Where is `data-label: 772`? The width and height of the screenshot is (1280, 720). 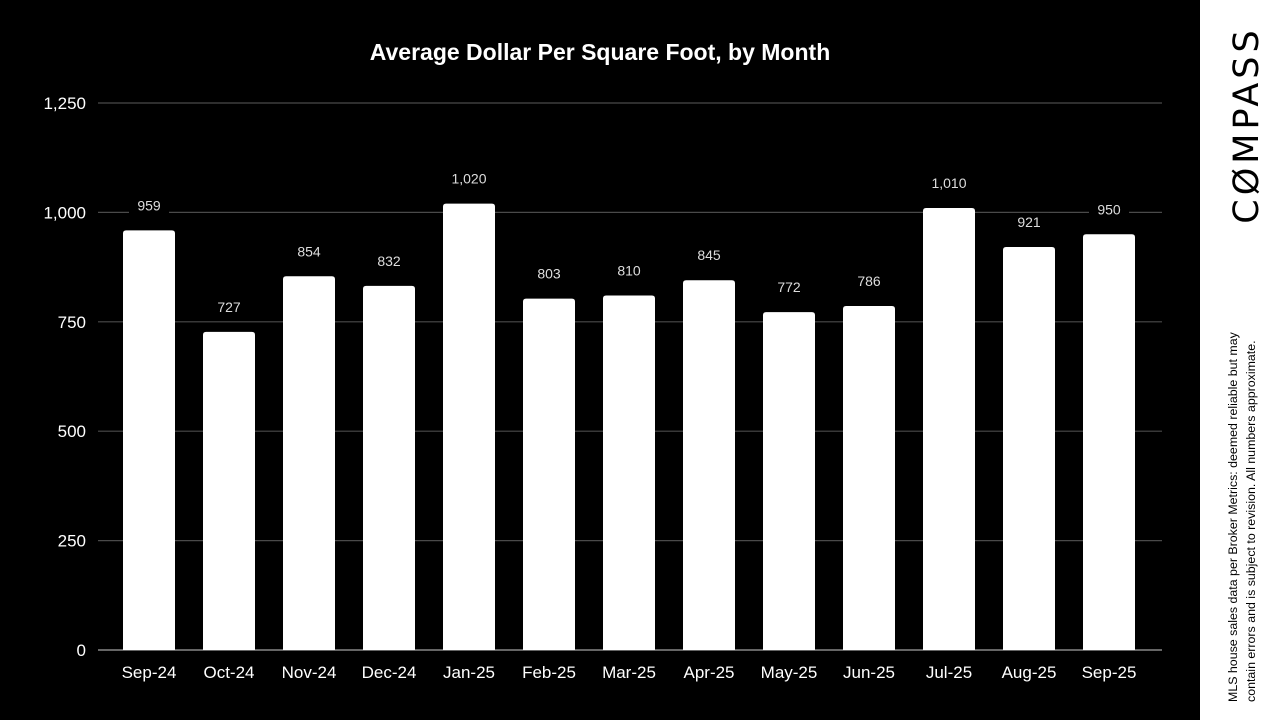
data-label: 772 is located at coordinates (789, 287).